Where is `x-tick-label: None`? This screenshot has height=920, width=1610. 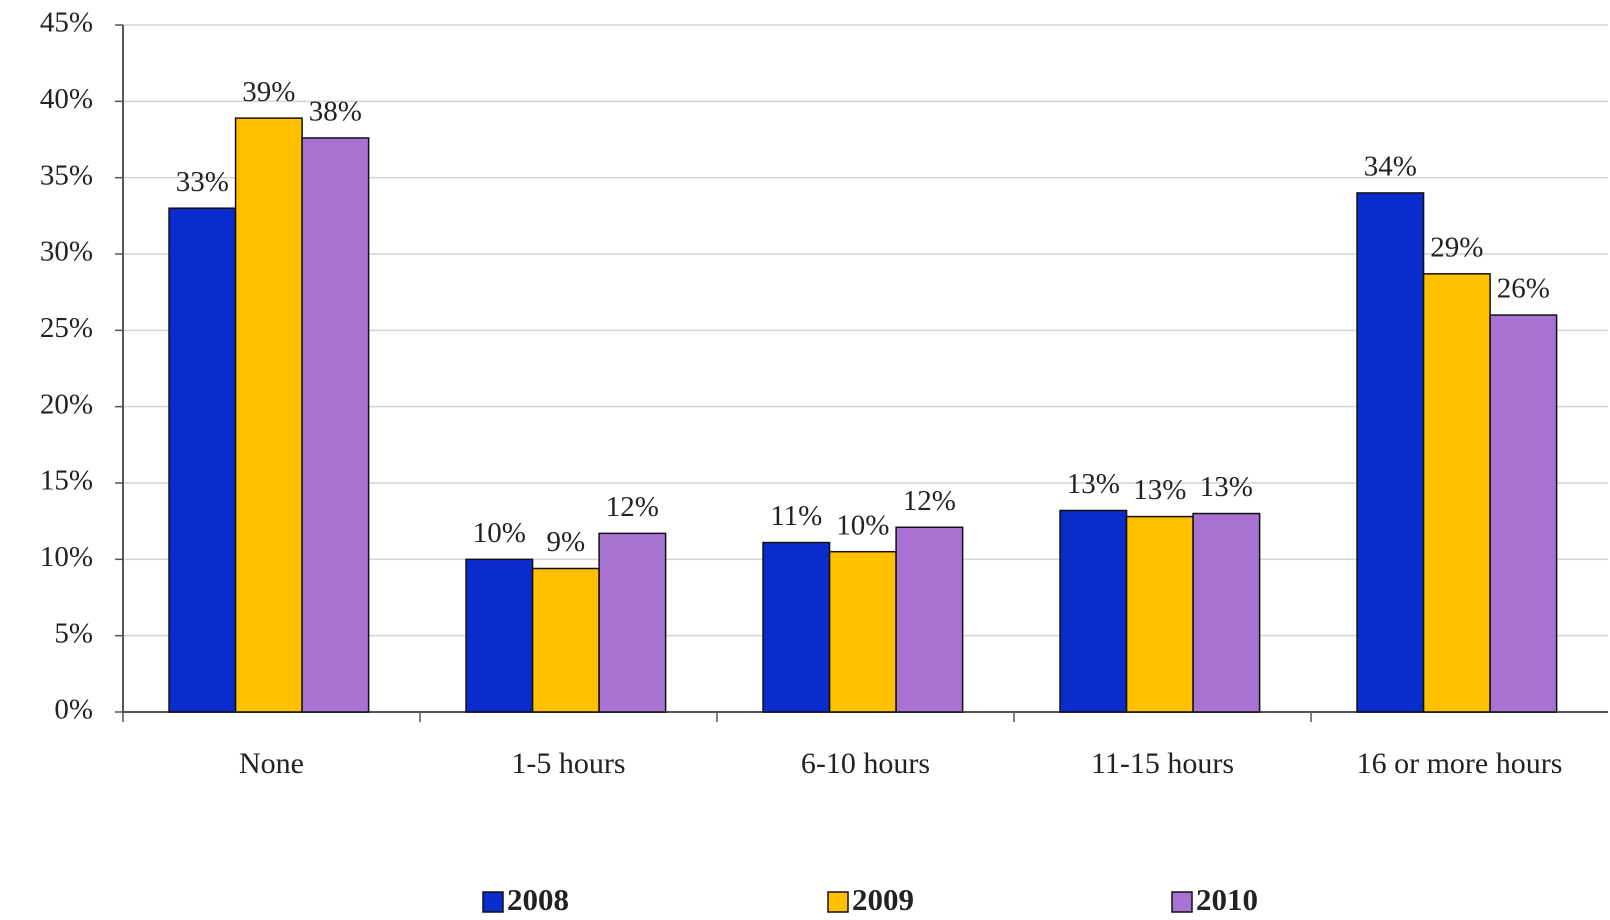
x-tick-label: None is located at coordinates (271, 763).